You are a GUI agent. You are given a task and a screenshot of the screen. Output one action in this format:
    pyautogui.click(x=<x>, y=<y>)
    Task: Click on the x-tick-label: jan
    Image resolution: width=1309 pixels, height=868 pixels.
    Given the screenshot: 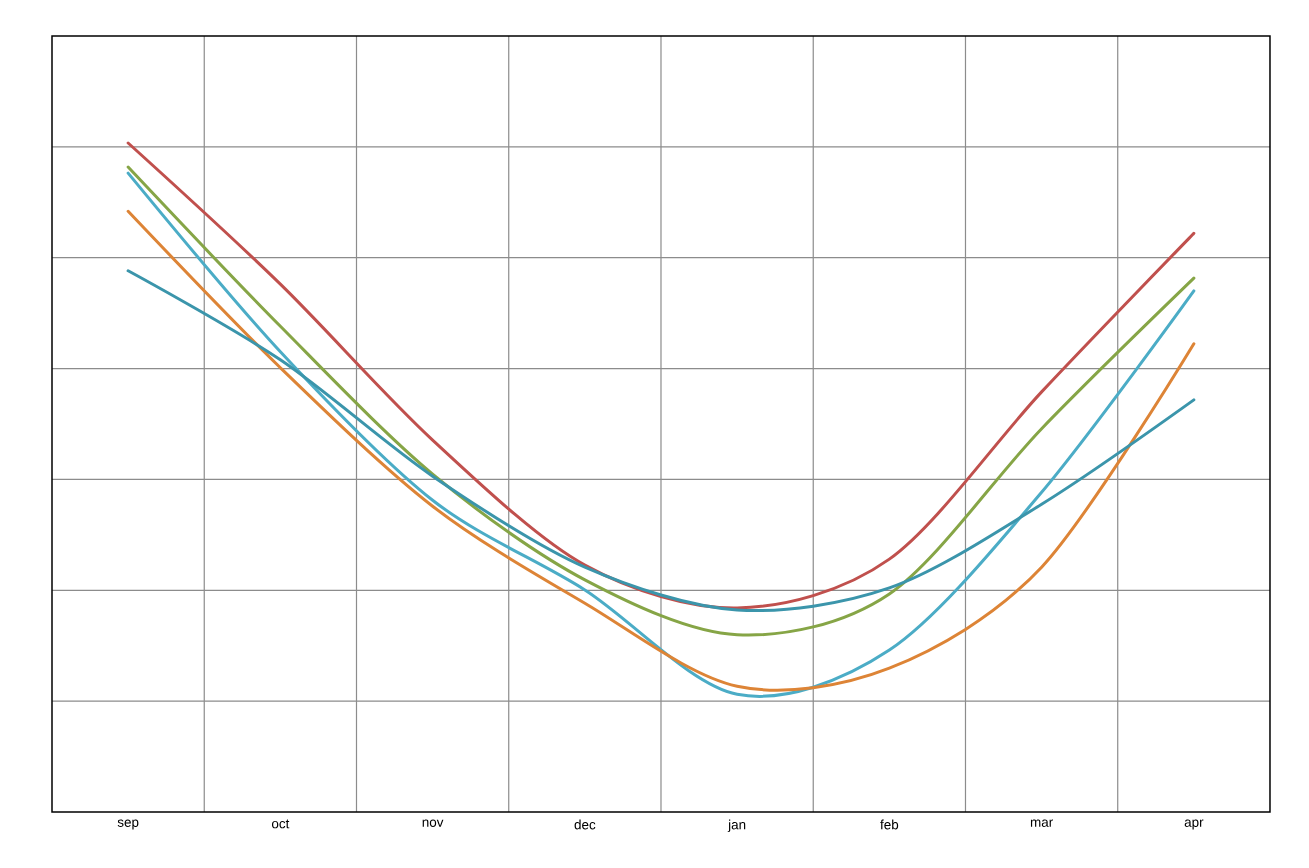 What is the action you would take?
    pyautogui.click(x=736, y=826)
    